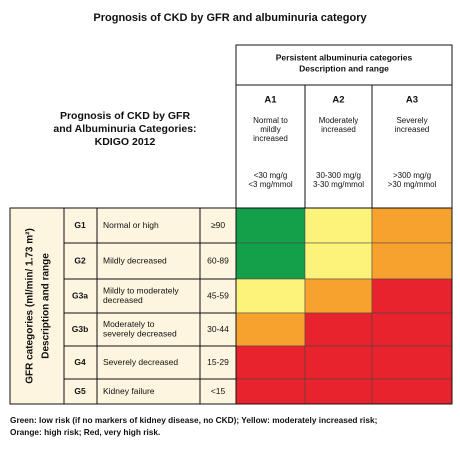  I want to click on row-code: G5, so click(80, 391).